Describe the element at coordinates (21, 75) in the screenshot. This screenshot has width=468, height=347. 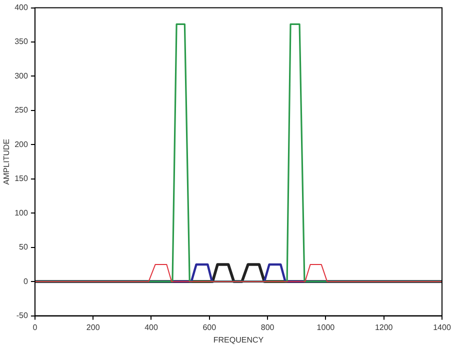
I see `y-tick-label: 300` at that location.